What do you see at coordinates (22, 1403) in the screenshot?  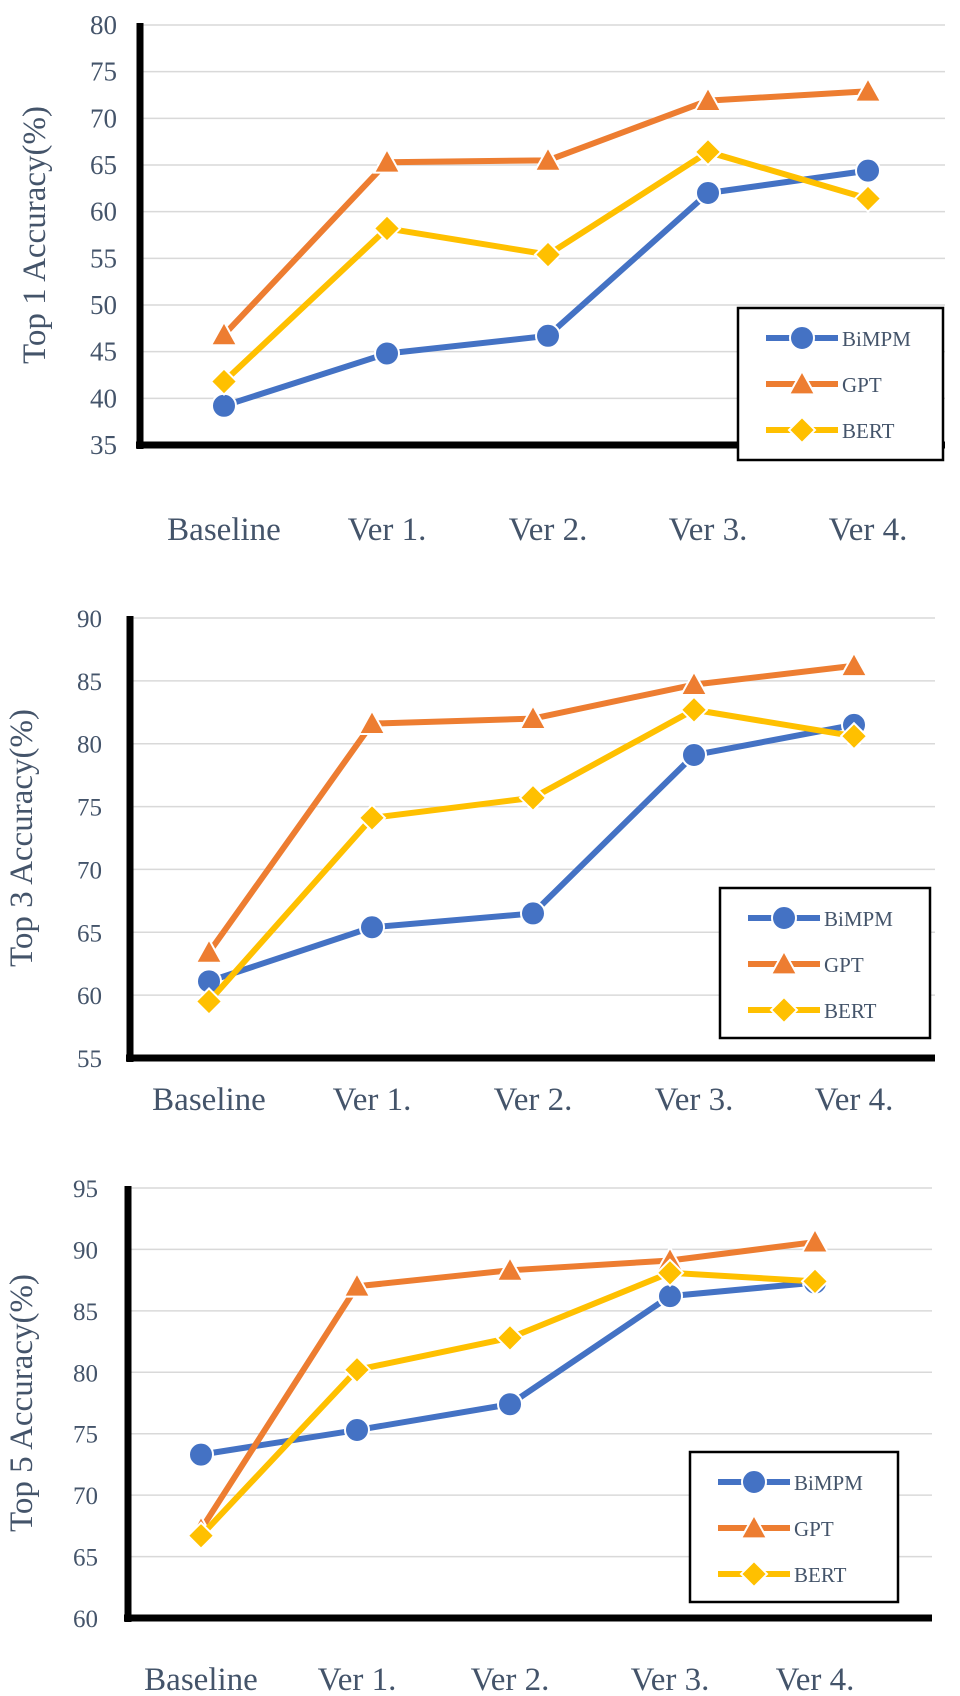 I see `y-axis-label: Top 5 Accuracy(%)` at bounding box center [22, 1403].